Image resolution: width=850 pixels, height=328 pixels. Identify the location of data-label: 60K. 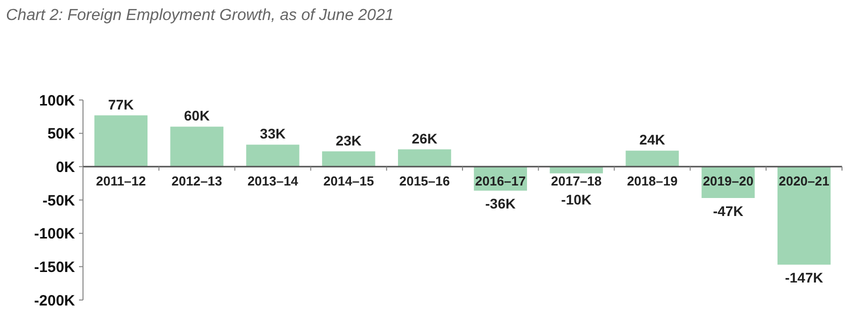
(197, 116).